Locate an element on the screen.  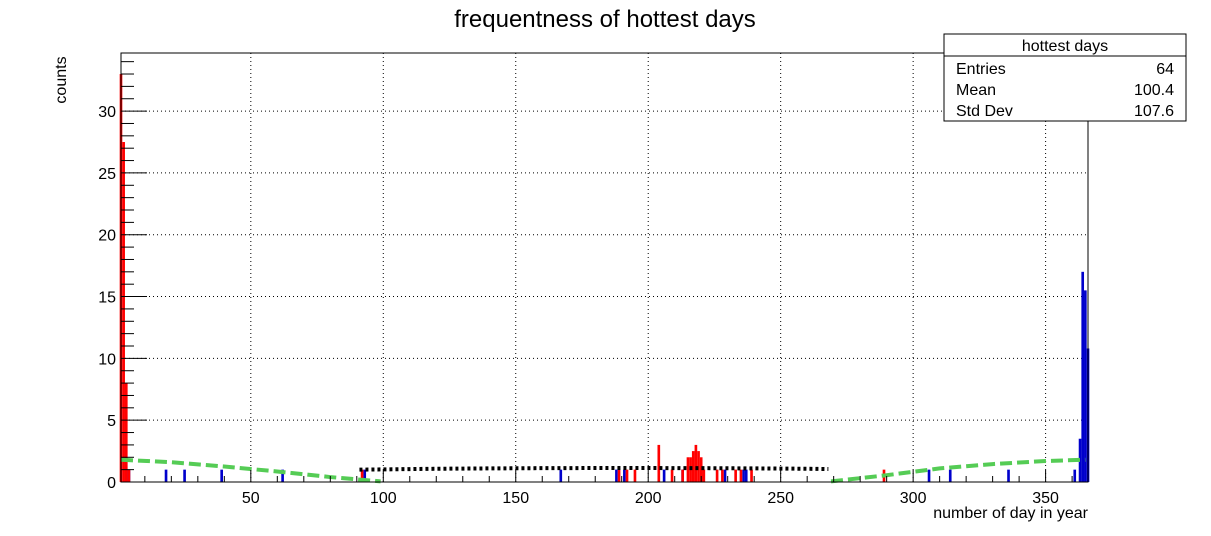
stats-box-frame is located at coordinates (1065, 77).